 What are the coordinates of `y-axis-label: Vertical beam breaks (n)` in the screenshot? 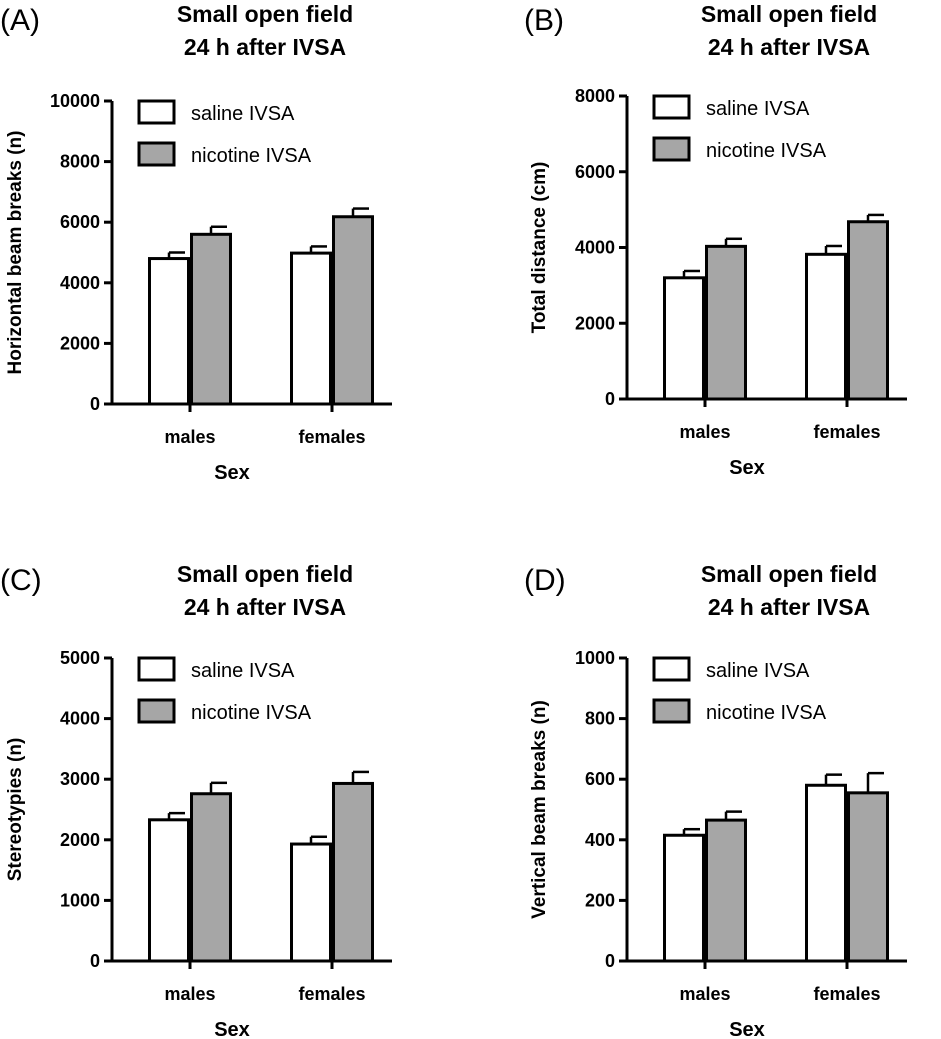 It's located at (539, 809).